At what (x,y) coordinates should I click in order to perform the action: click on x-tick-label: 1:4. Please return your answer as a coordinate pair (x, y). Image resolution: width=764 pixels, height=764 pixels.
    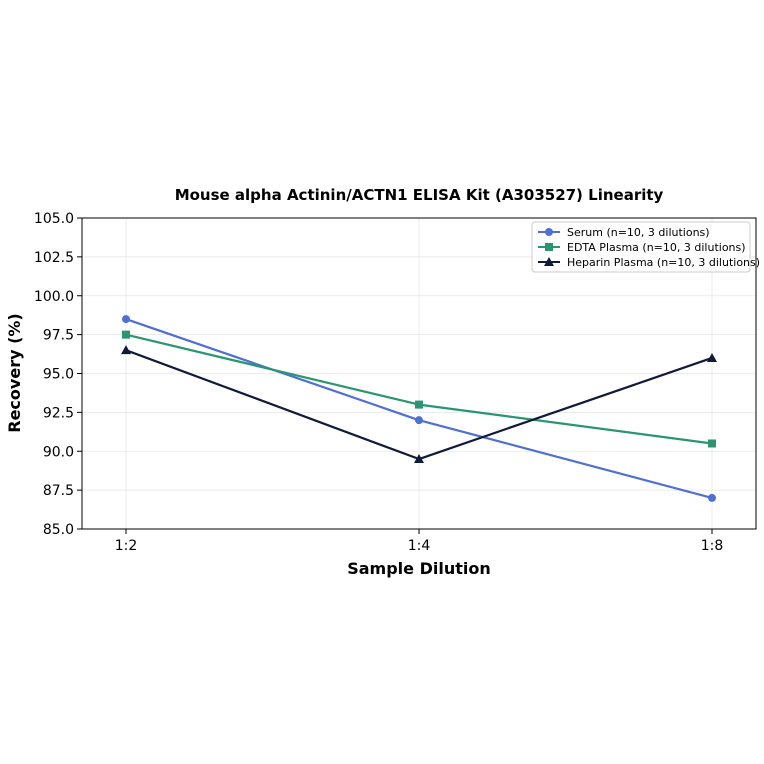
    Looking at the image, I should click on (419, 546).